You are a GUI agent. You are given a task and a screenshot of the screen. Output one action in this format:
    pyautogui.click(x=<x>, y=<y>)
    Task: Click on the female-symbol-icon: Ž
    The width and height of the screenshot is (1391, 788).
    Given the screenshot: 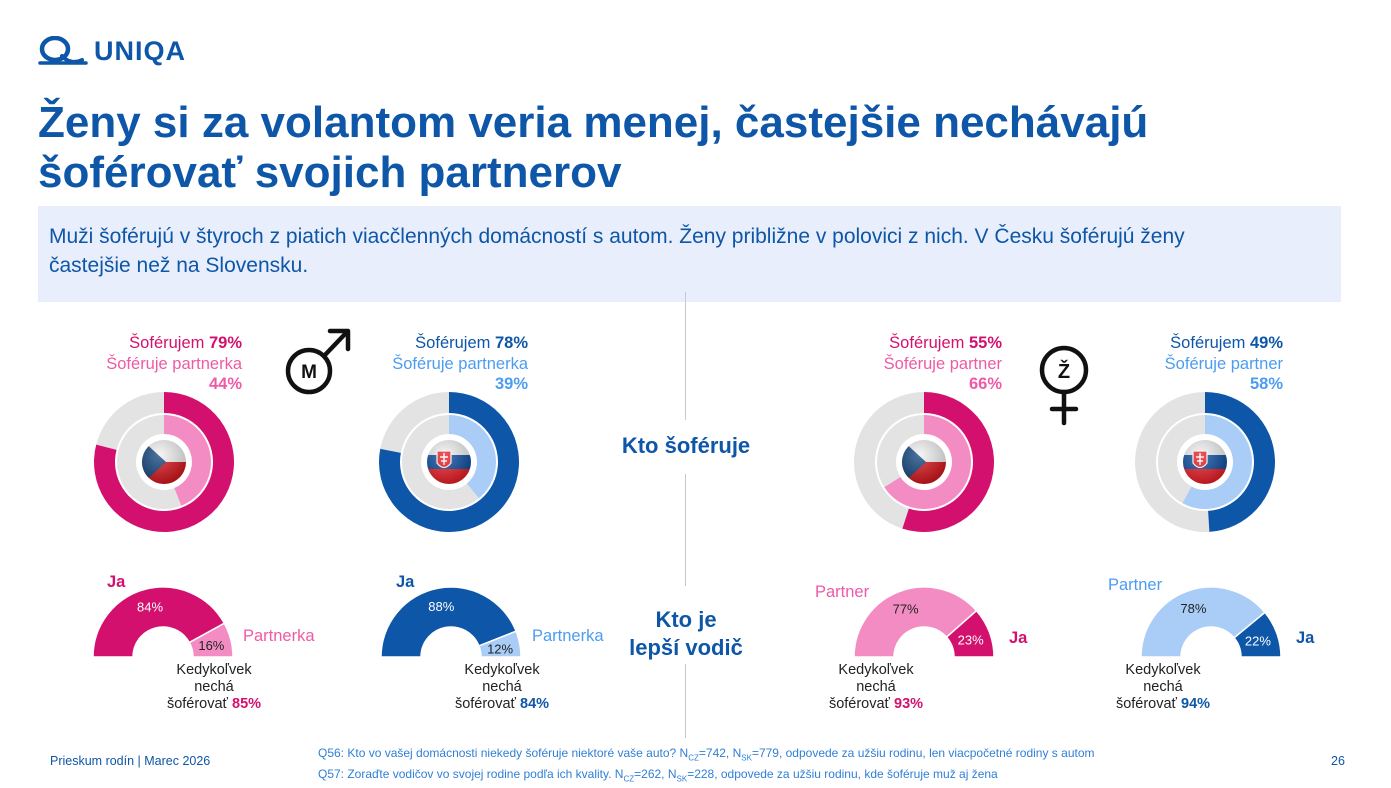 What is the action you would take?
    pyautogui.click(x=1064, y=385)
    